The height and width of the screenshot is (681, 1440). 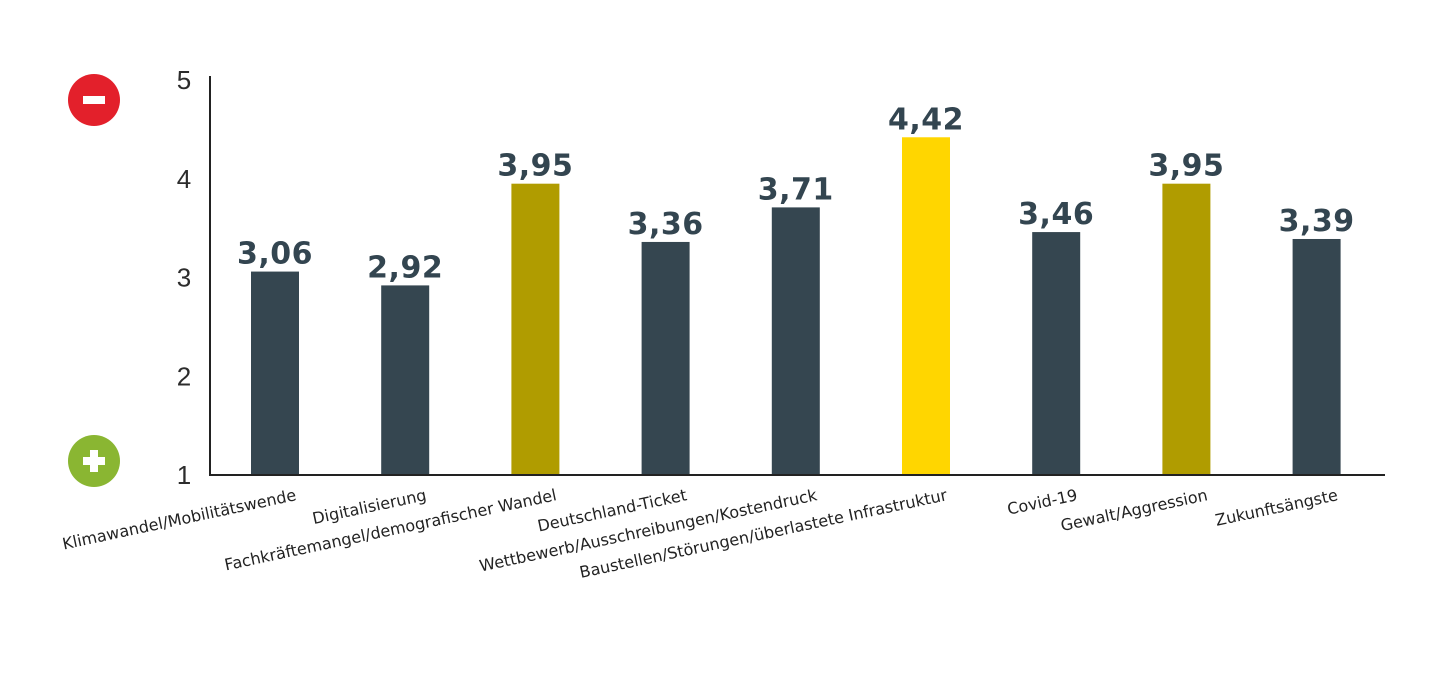 I want to click on y-tick-label: 2, so click(x=184, y=376).